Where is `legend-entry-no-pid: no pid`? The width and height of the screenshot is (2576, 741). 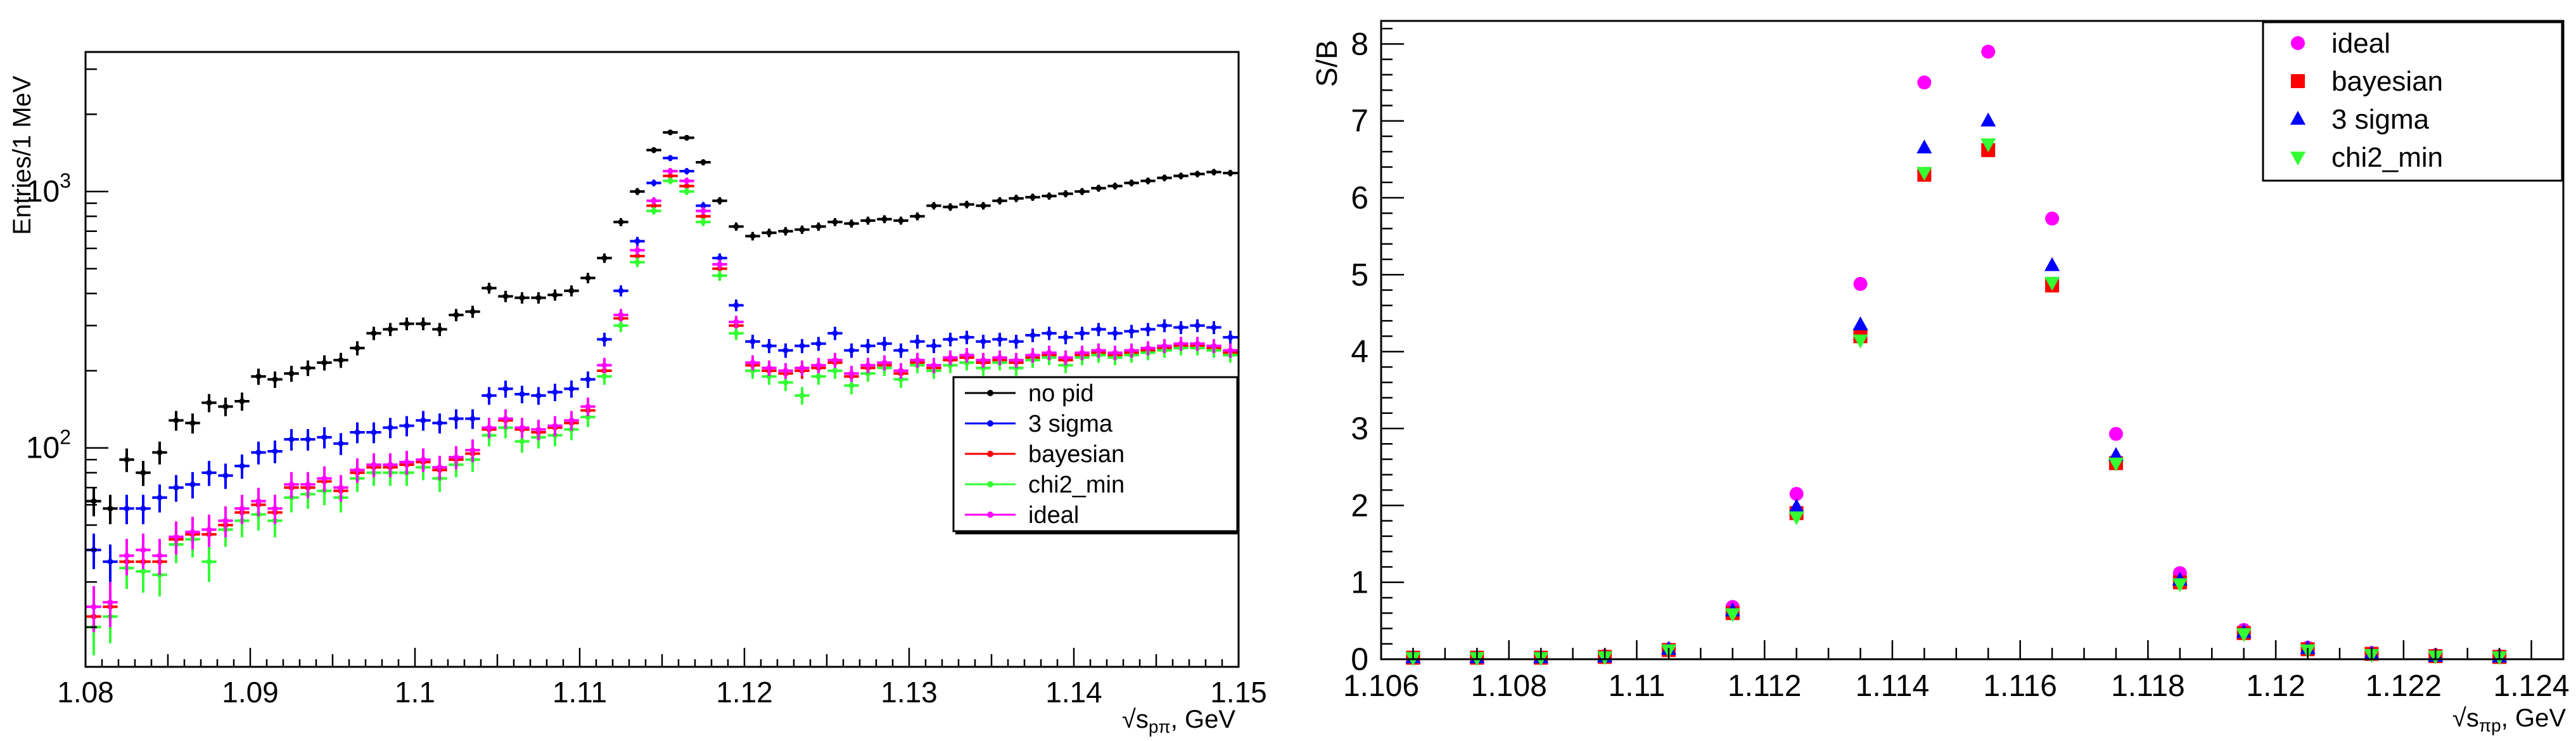 legend-entry-no-pid: no pid is located at coordinates (1029, 393).